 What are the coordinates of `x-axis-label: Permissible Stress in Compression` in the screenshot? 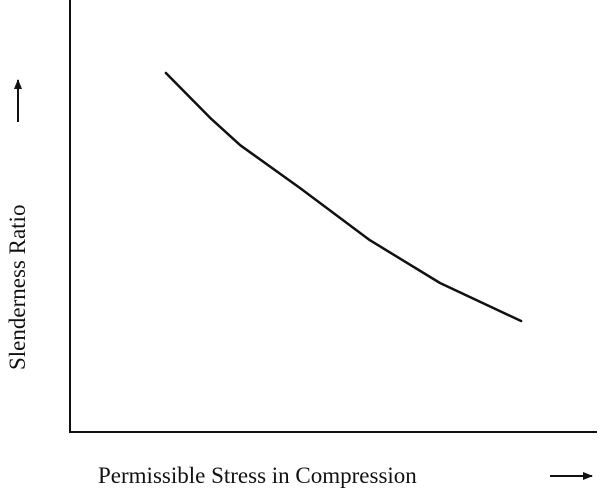 It's located at (257, 475).